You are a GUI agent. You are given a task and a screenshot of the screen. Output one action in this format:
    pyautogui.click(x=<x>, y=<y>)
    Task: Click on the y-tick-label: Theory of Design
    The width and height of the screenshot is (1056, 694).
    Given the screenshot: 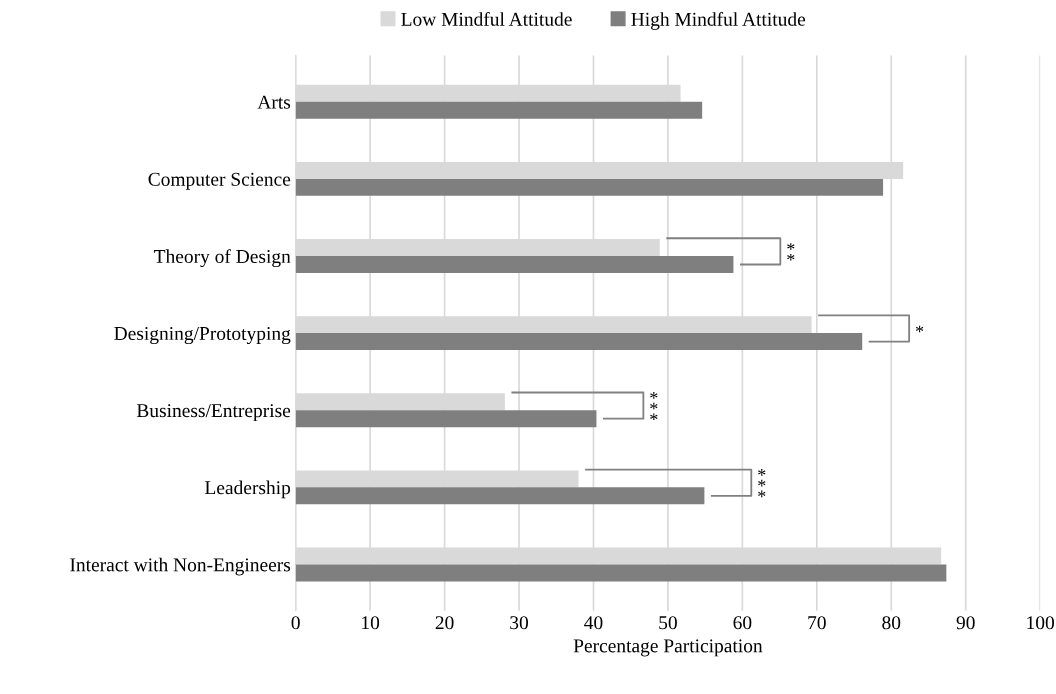 What is the action you would take?
    pyautogui.click(x=222, y=258)
    